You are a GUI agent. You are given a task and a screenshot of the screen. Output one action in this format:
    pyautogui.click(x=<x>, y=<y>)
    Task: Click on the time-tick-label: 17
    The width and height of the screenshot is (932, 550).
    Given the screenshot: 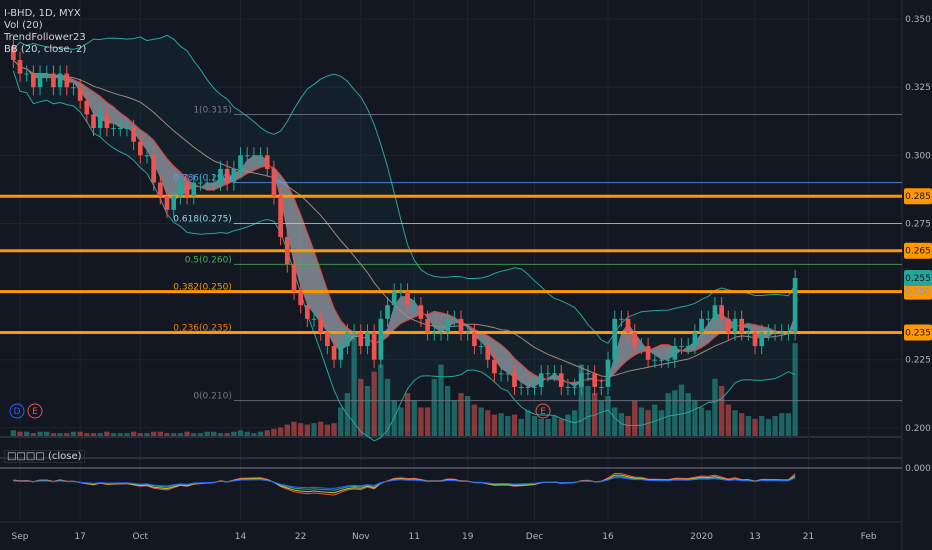 What is the action you would take?
    pyautogui.click(x=79, y=537)
    